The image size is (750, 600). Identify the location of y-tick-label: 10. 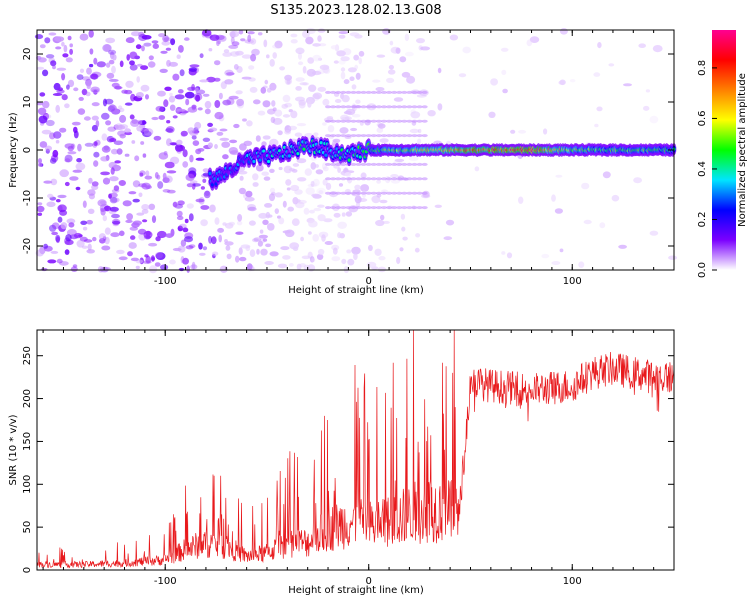
(27, 102).